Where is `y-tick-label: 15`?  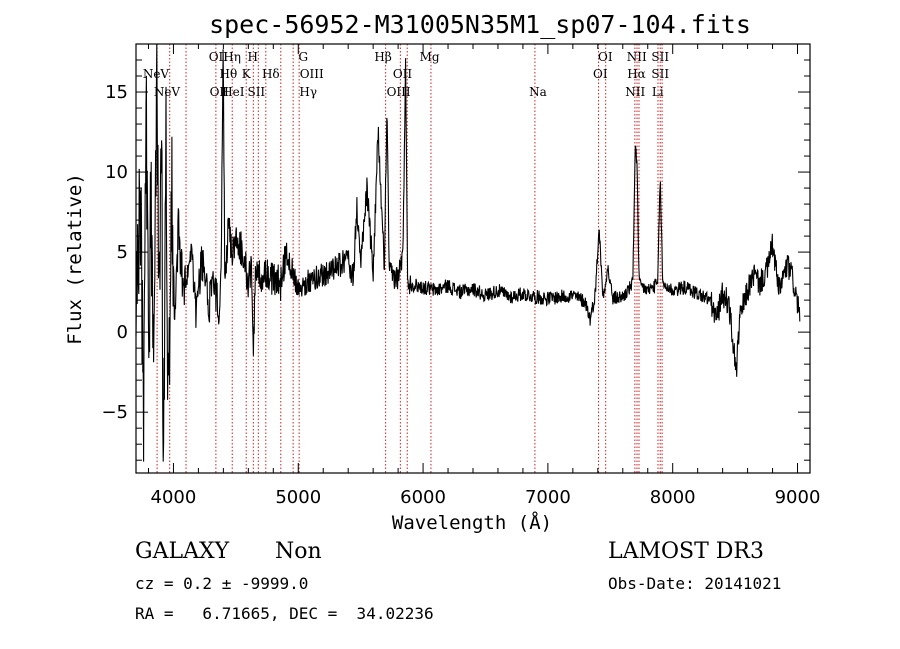
y-tick-label: 15 is located at coordinates (116, 92).